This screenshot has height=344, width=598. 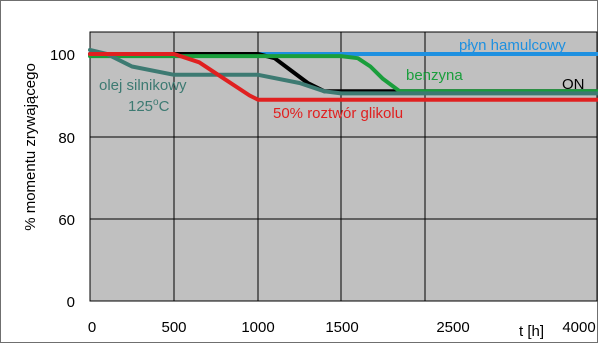 I want to click on annotation-temperature-degree: o, so click(x=156, y=102).